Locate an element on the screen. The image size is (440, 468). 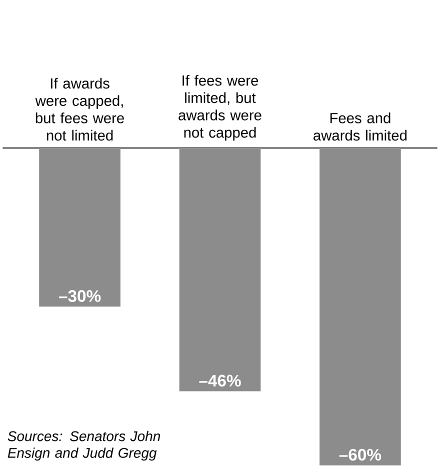
annotation: Sources: Senators John Ensign and Judd Gregg is located at coordinates (84, 445).